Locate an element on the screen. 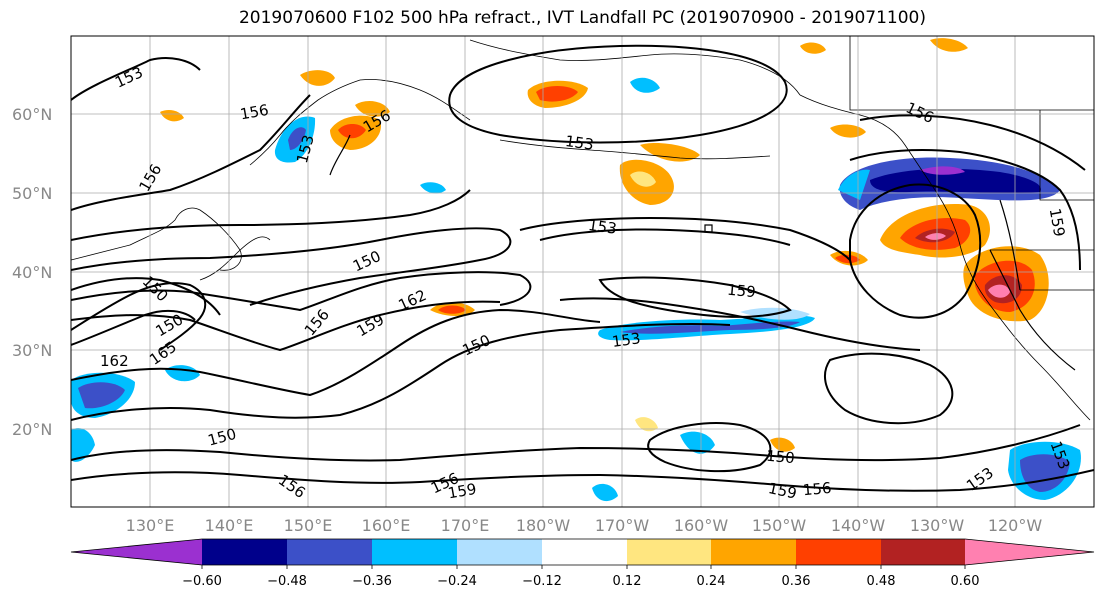  colorbar-tick-label: 0.48 is located at coordinates (881, 581).